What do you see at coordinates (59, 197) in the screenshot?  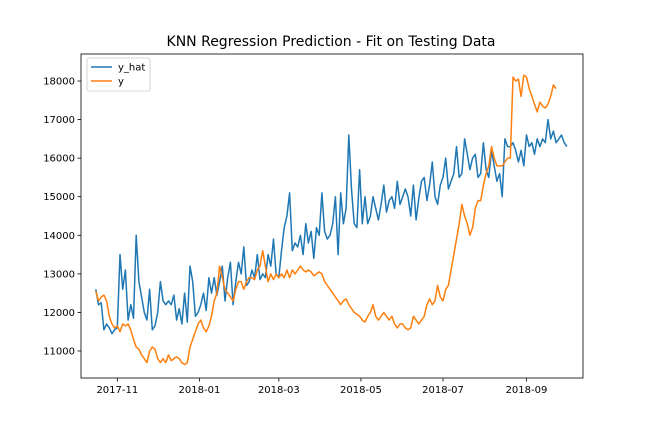 I see `y-tick-label: 15000` at bounding box center [59, 197].